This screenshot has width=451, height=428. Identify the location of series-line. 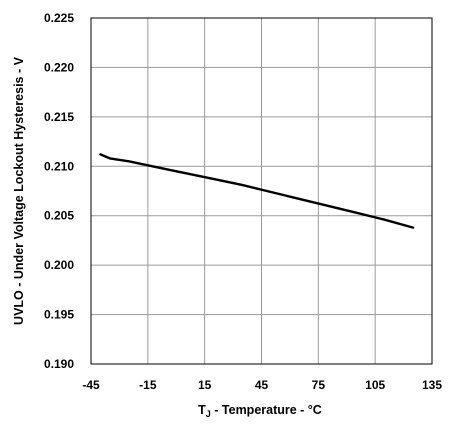
(257, 191).